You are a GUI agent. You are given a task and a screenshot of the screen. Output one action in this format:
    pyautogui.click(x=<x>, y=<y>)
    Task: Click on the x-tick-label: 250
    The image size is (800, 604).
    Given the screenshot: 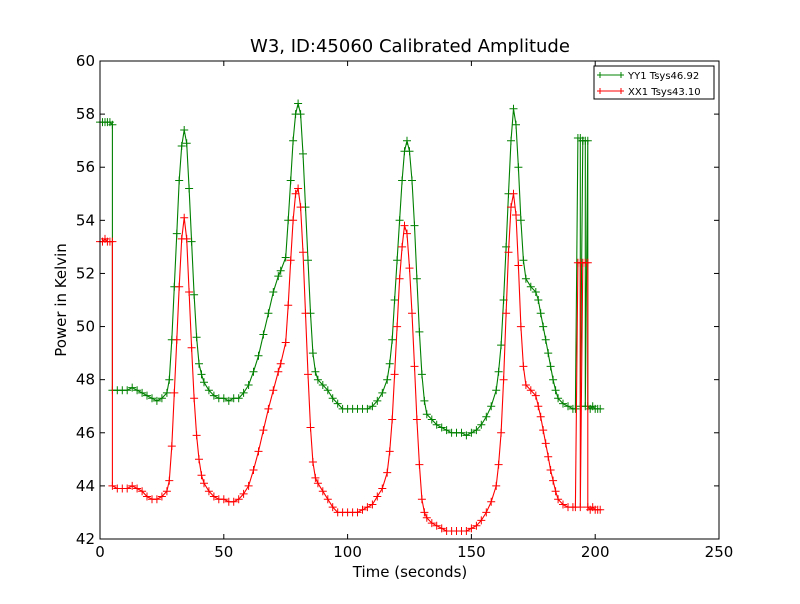 What is the action you would take?
    pyautogui.click(x=719, y=552)
    